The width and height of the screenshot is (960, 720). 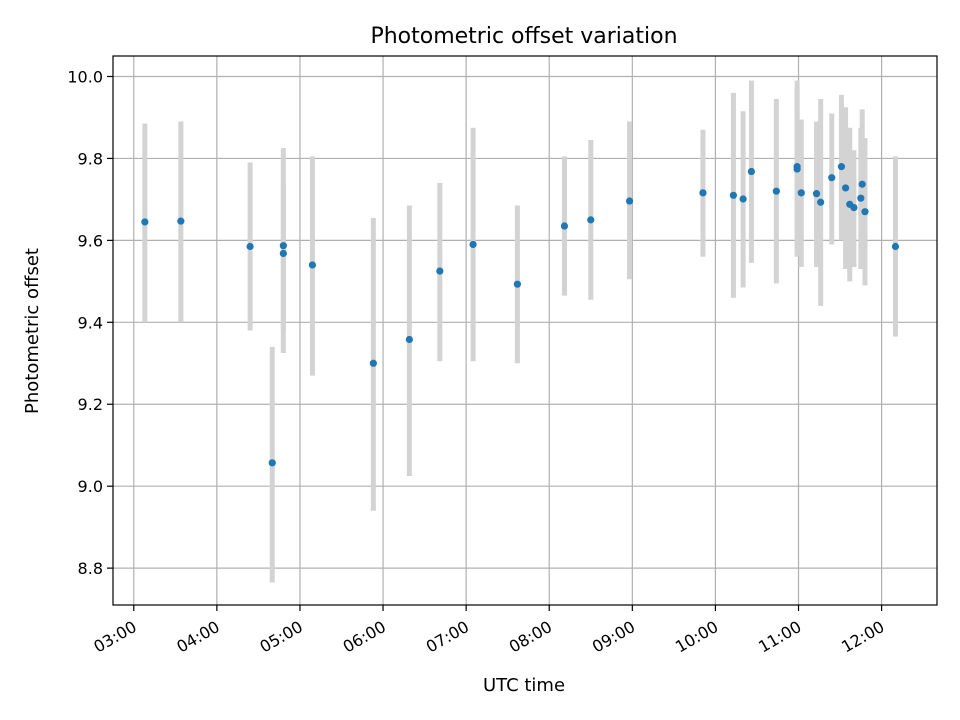 What do you see at coordinates (523, 36) in the screenshot?
I see `chart-title: Photometric offset variation` at bounding box center [523, 36].